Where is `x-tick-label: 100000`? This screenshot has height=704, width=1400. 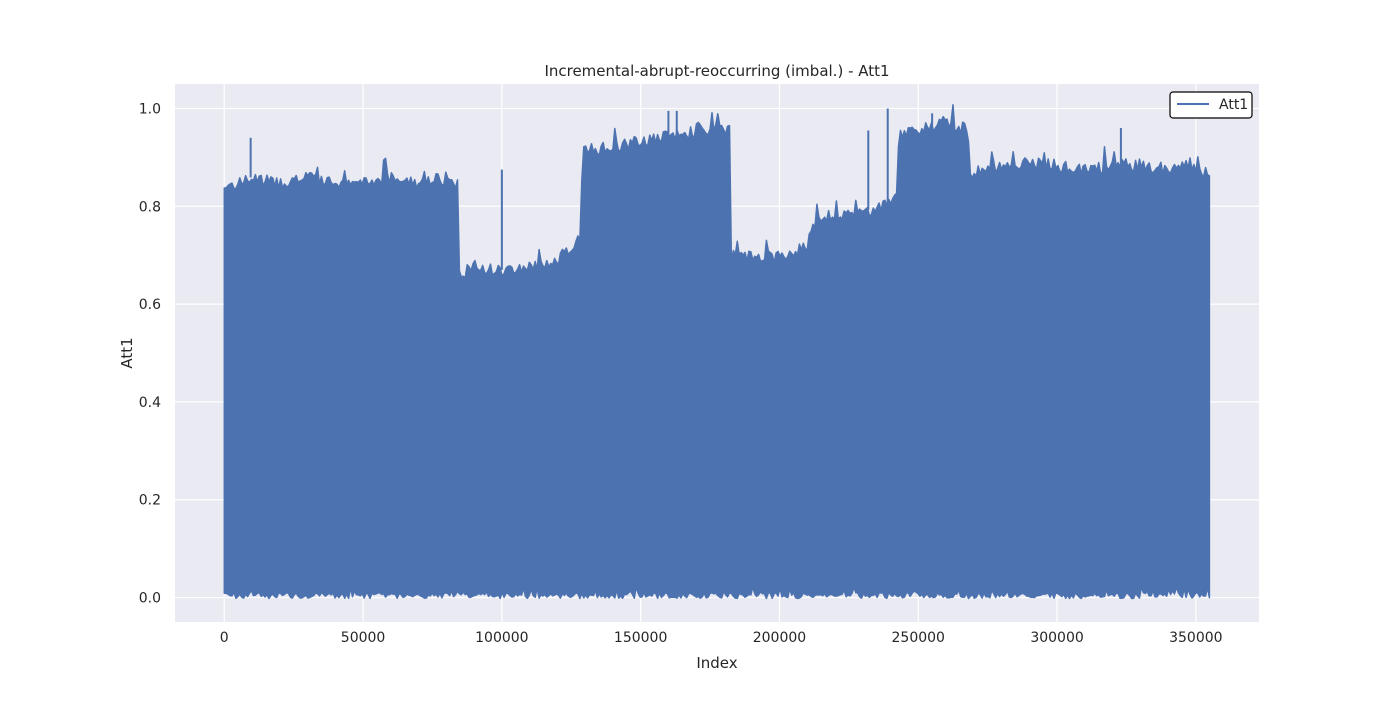
x-tick-label: 100000 is located at coordinates (501, 638).